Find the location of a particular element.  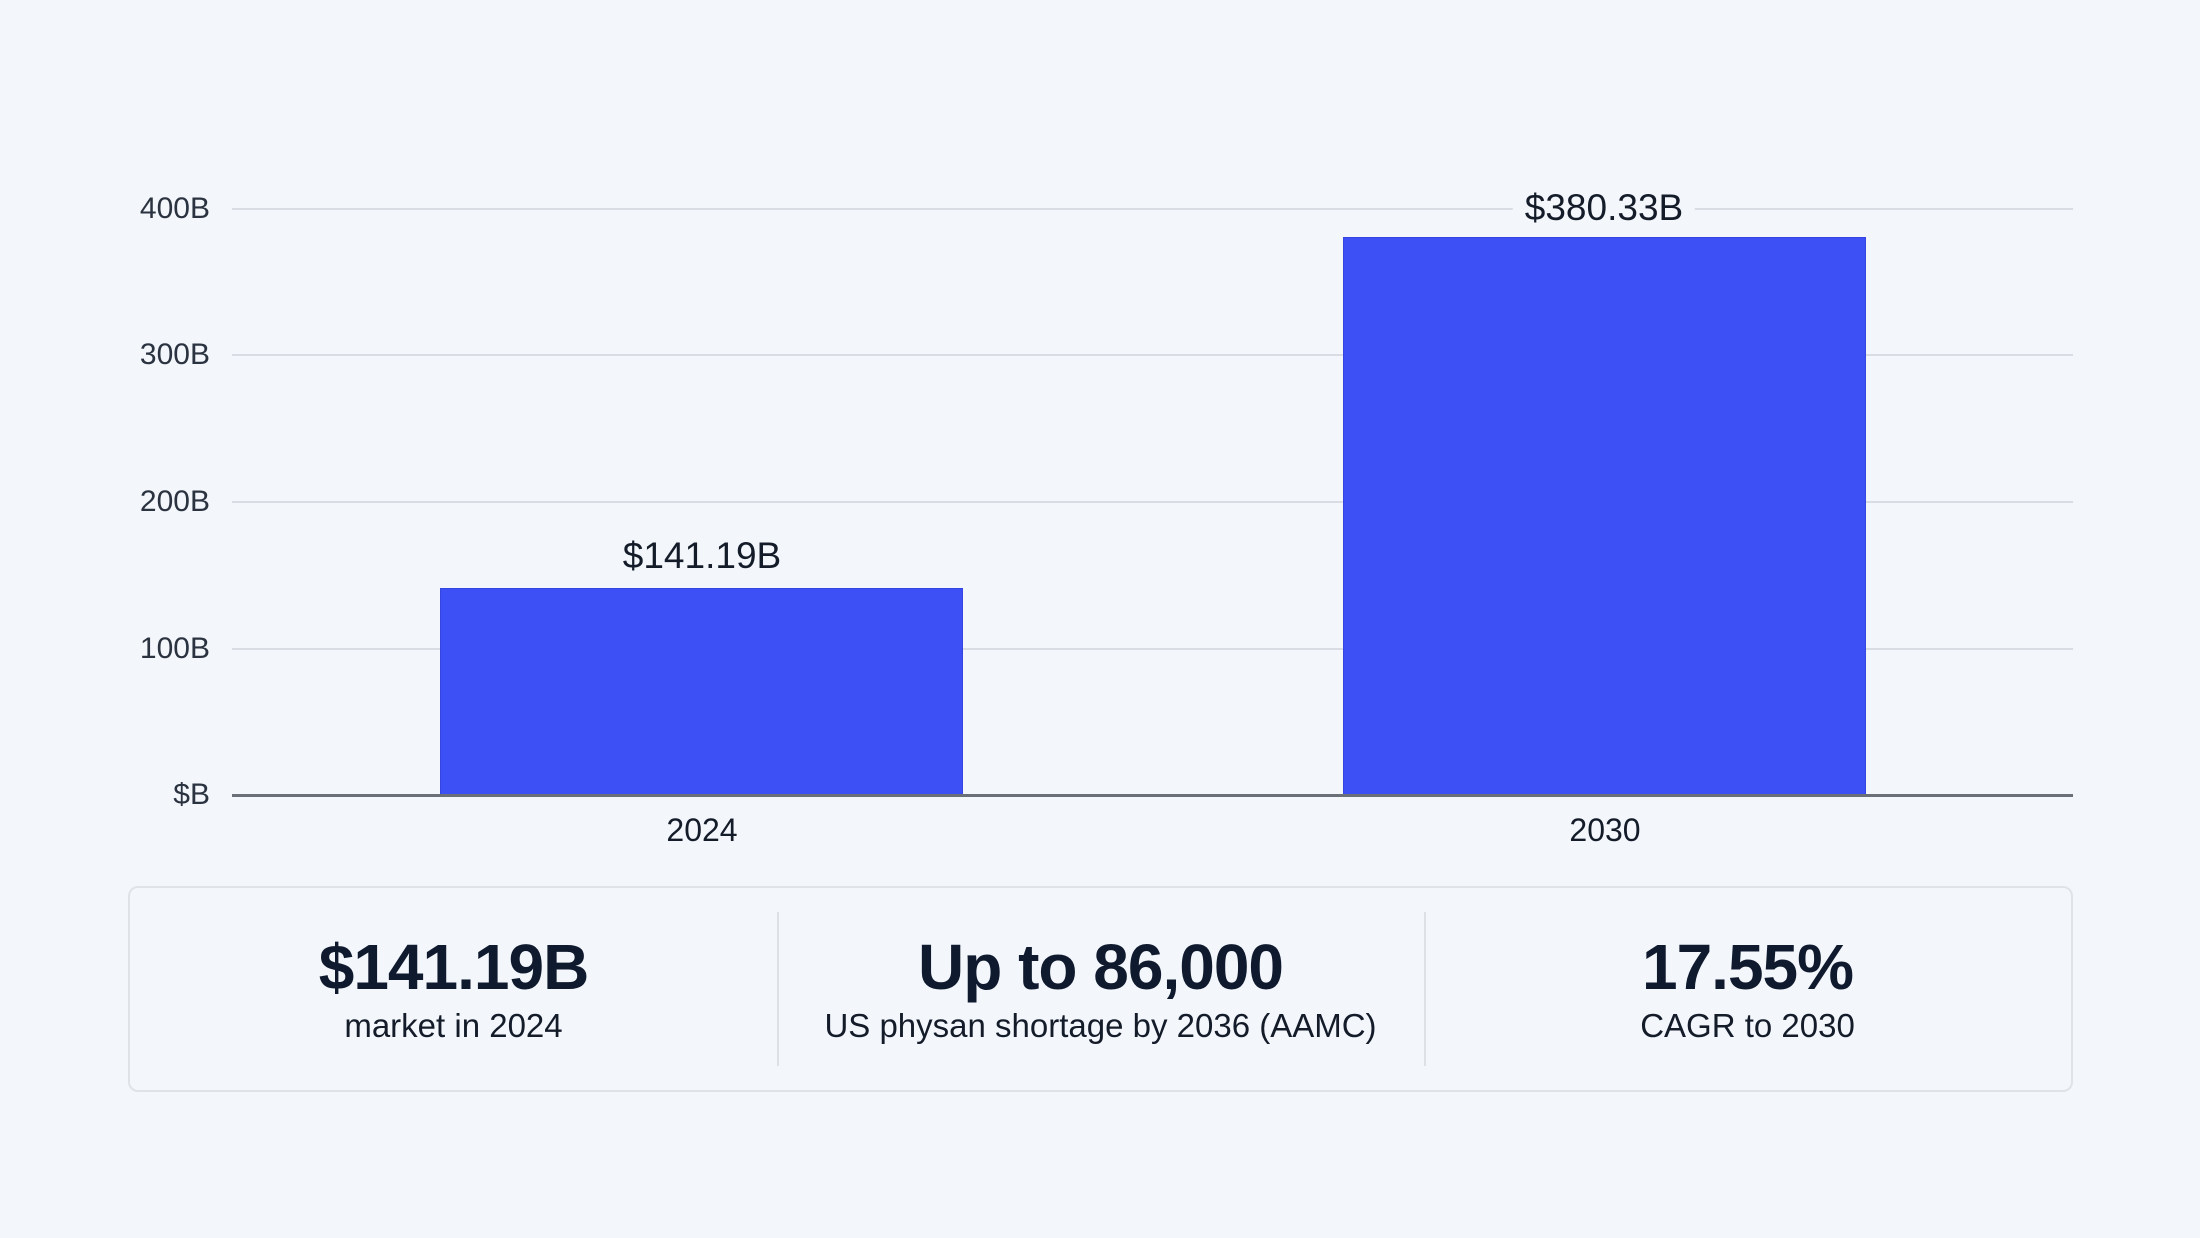

y-tick-400: 400B is located at coordinates (174, 208).